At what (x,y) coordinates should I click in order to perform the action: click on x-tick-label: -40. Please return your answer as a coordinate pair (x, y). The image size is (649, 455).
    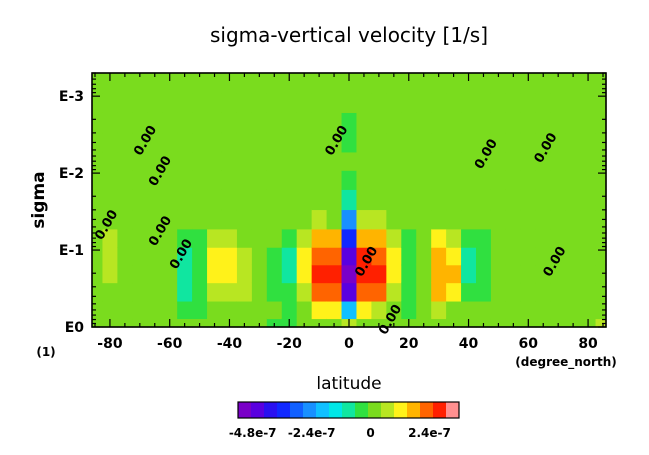
    Looking at the image, I should click on (230, 344).